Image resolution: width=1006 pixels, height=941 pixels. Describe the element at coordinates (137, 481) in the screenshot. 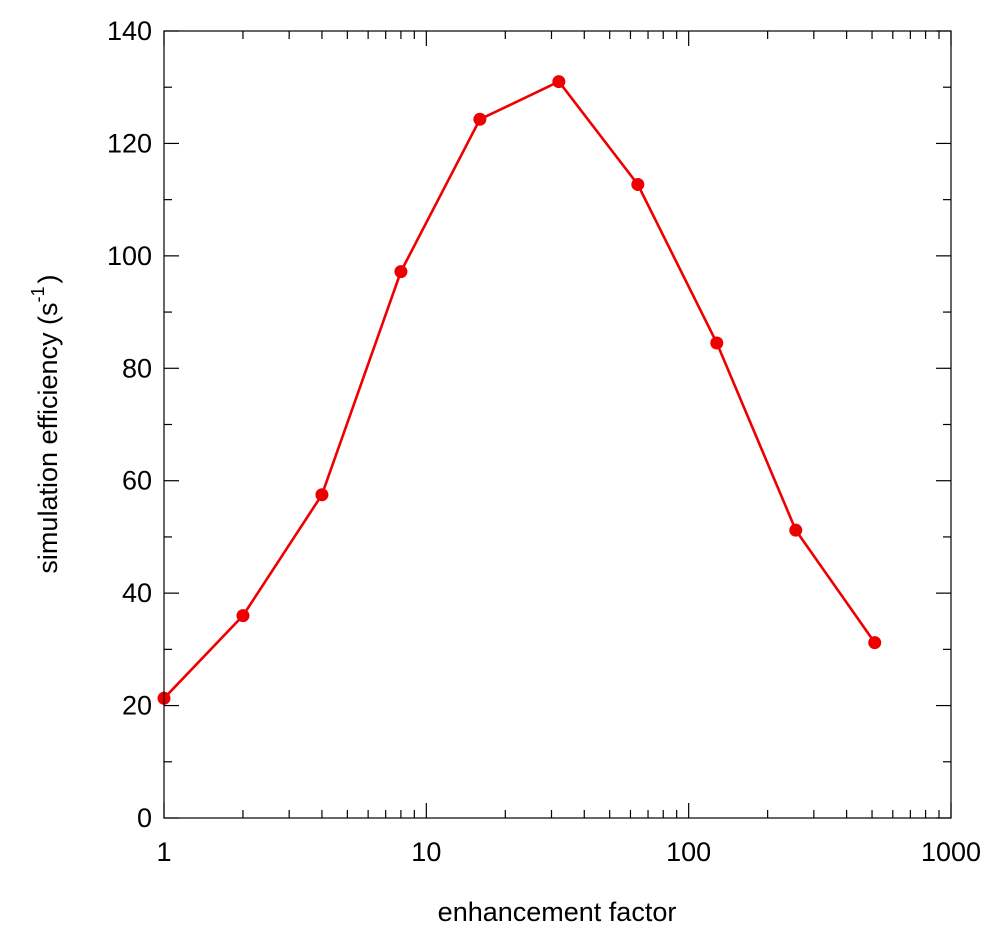

I see `y-tick-label: 60` at that location.